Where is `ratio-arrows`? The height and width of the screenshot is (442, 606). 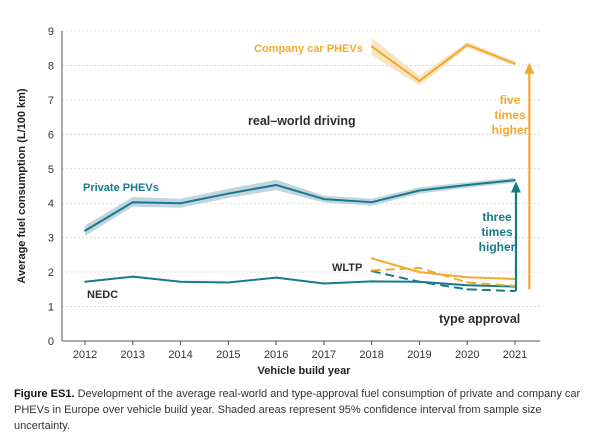 ratio-arrows is located at coordinates (522, 177).